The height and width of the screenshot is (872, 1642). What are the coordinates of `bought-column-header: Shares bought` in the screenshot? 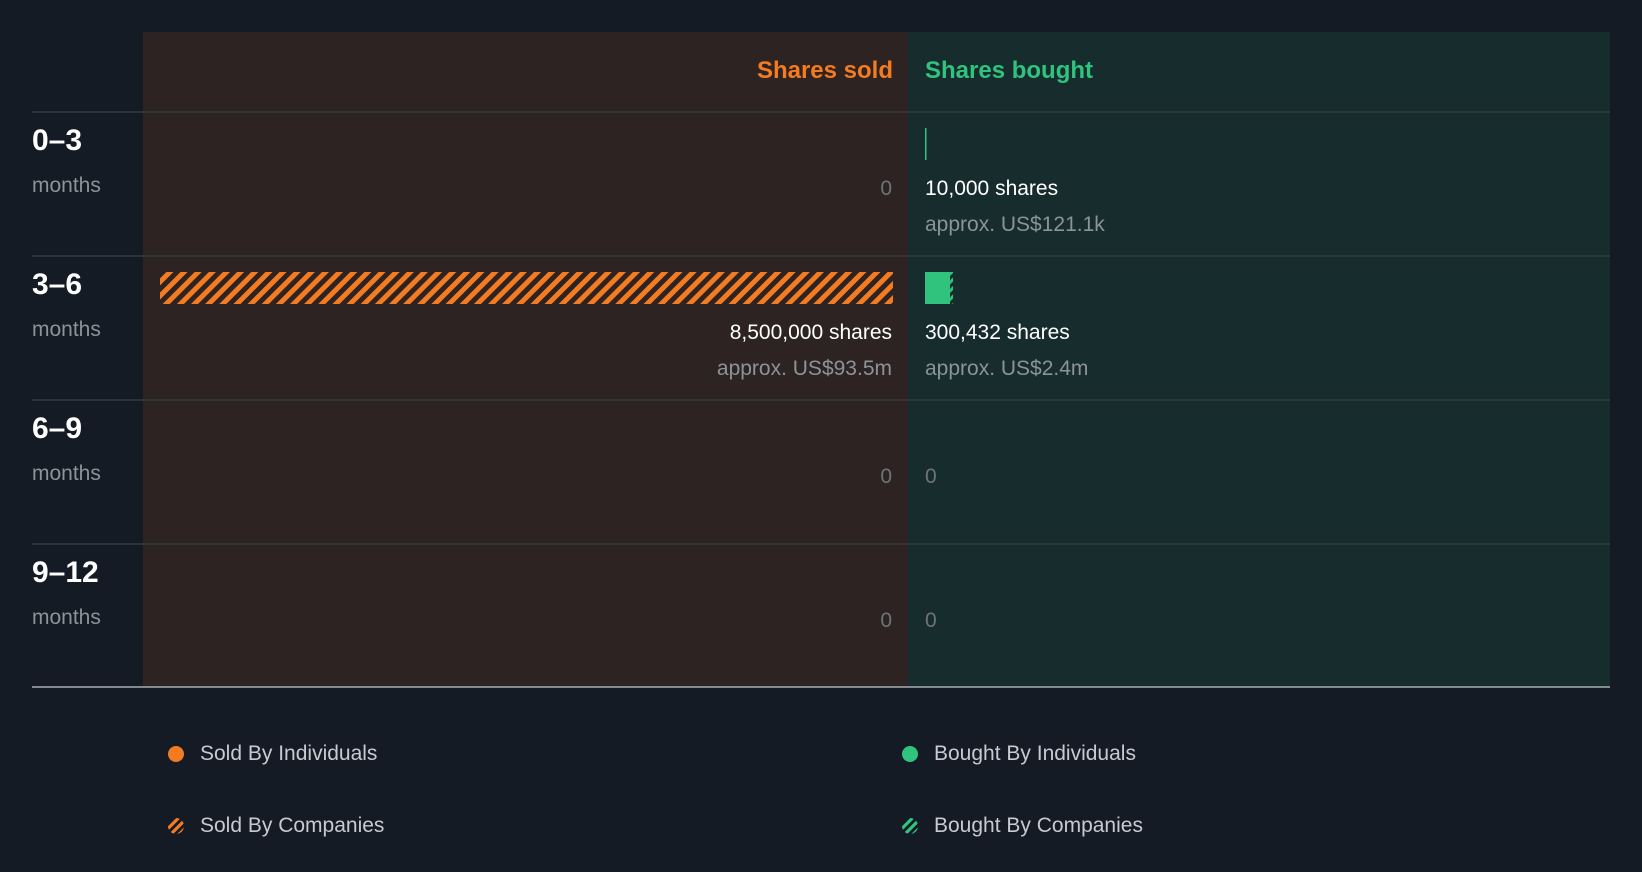 It's located at (1009, 70).